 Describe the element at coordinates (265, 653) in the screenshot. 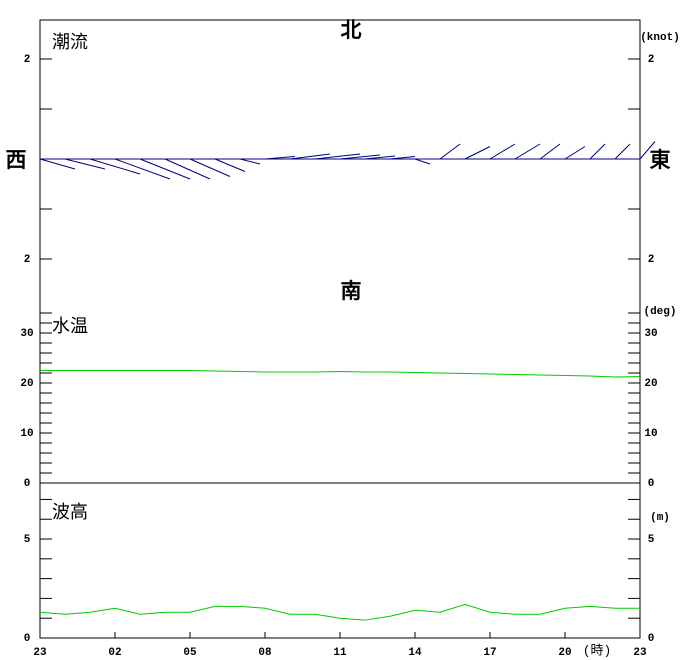

I see `x-tick-label: 08` at that location.